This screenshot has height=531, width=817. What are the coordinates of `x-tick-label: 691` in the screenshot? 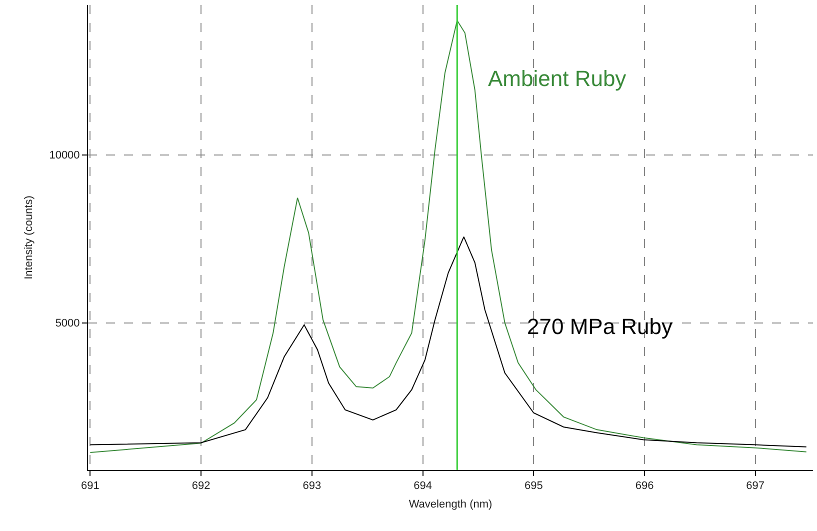 It's located at (90, 486).